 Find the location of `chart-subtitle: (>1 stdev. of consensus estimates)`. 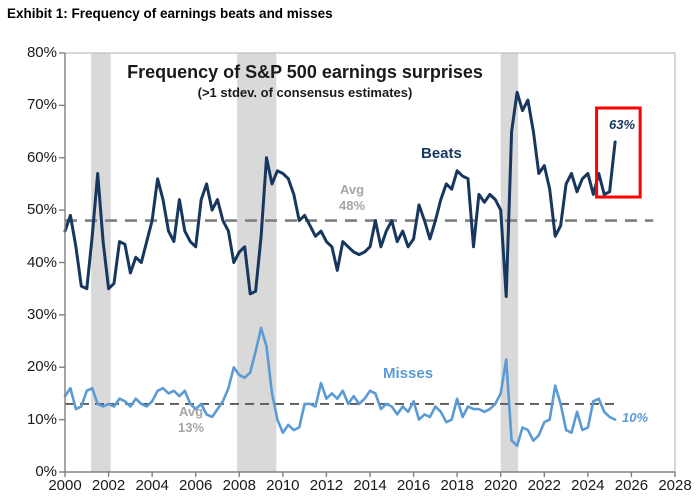

chart-subtitle: (>1 stdev. of consensus estimates) is located at coordinates (305, 92).